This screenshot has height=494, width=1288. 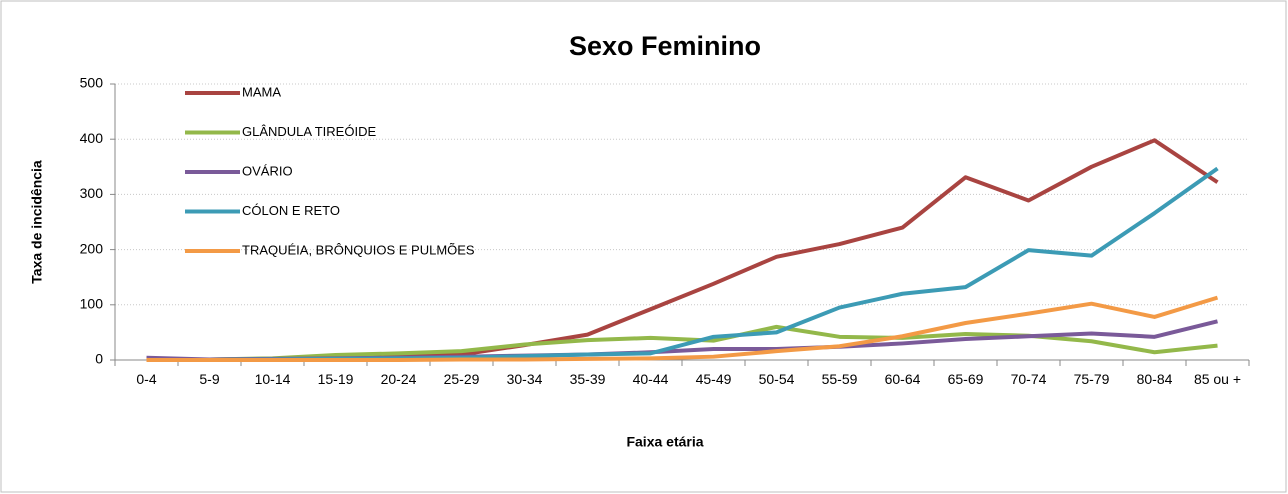 I want to click on x-tick-label: 60-64, so click(x=902, y=379).